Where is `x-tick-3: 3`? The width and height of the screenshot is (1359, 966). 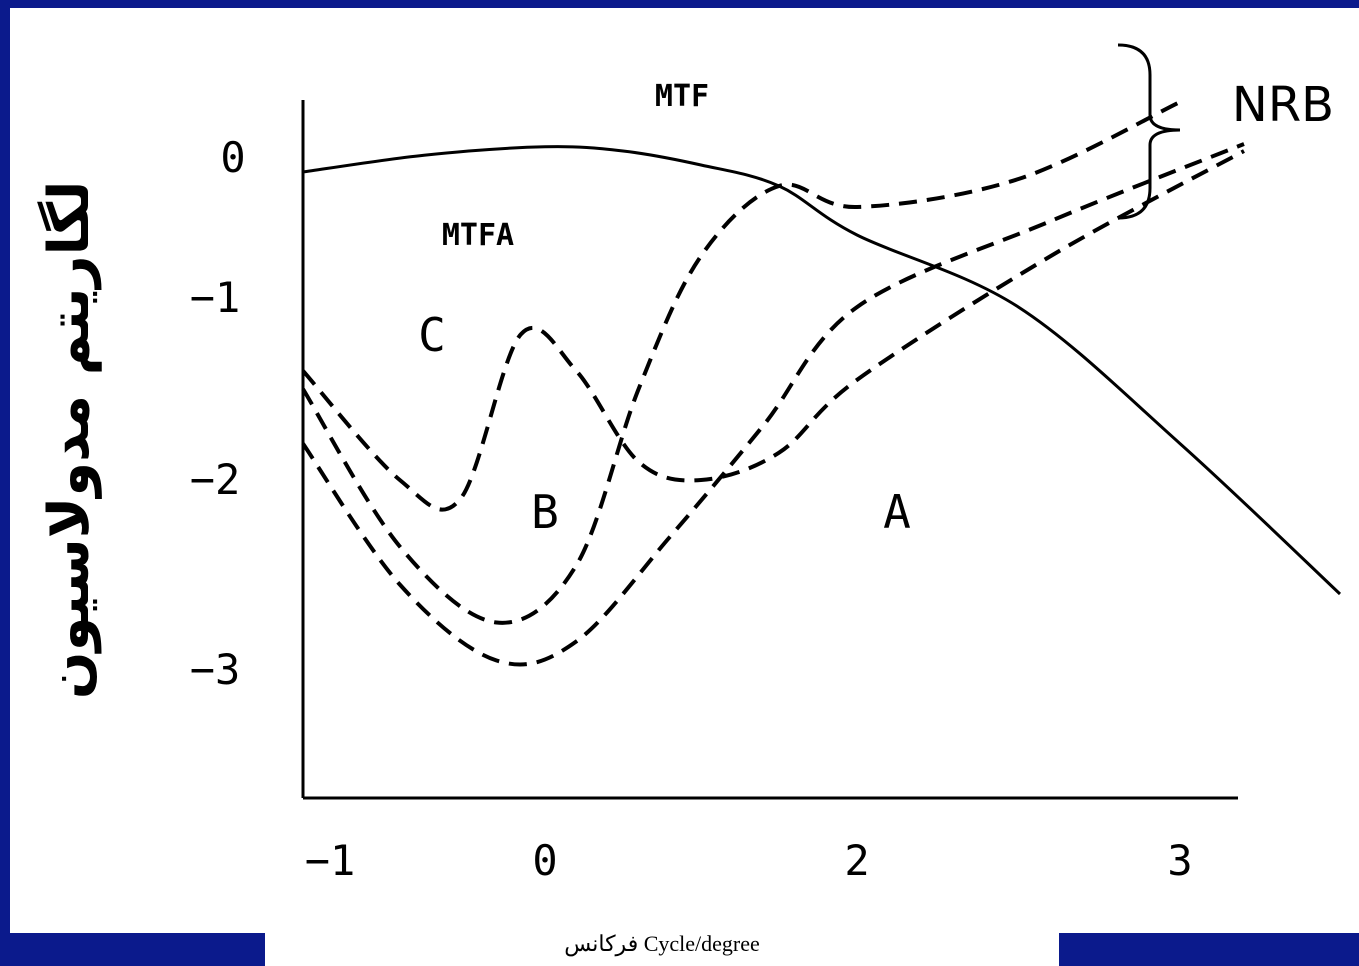
x-tick-3: 3 is located at coordinates (1179, 860).